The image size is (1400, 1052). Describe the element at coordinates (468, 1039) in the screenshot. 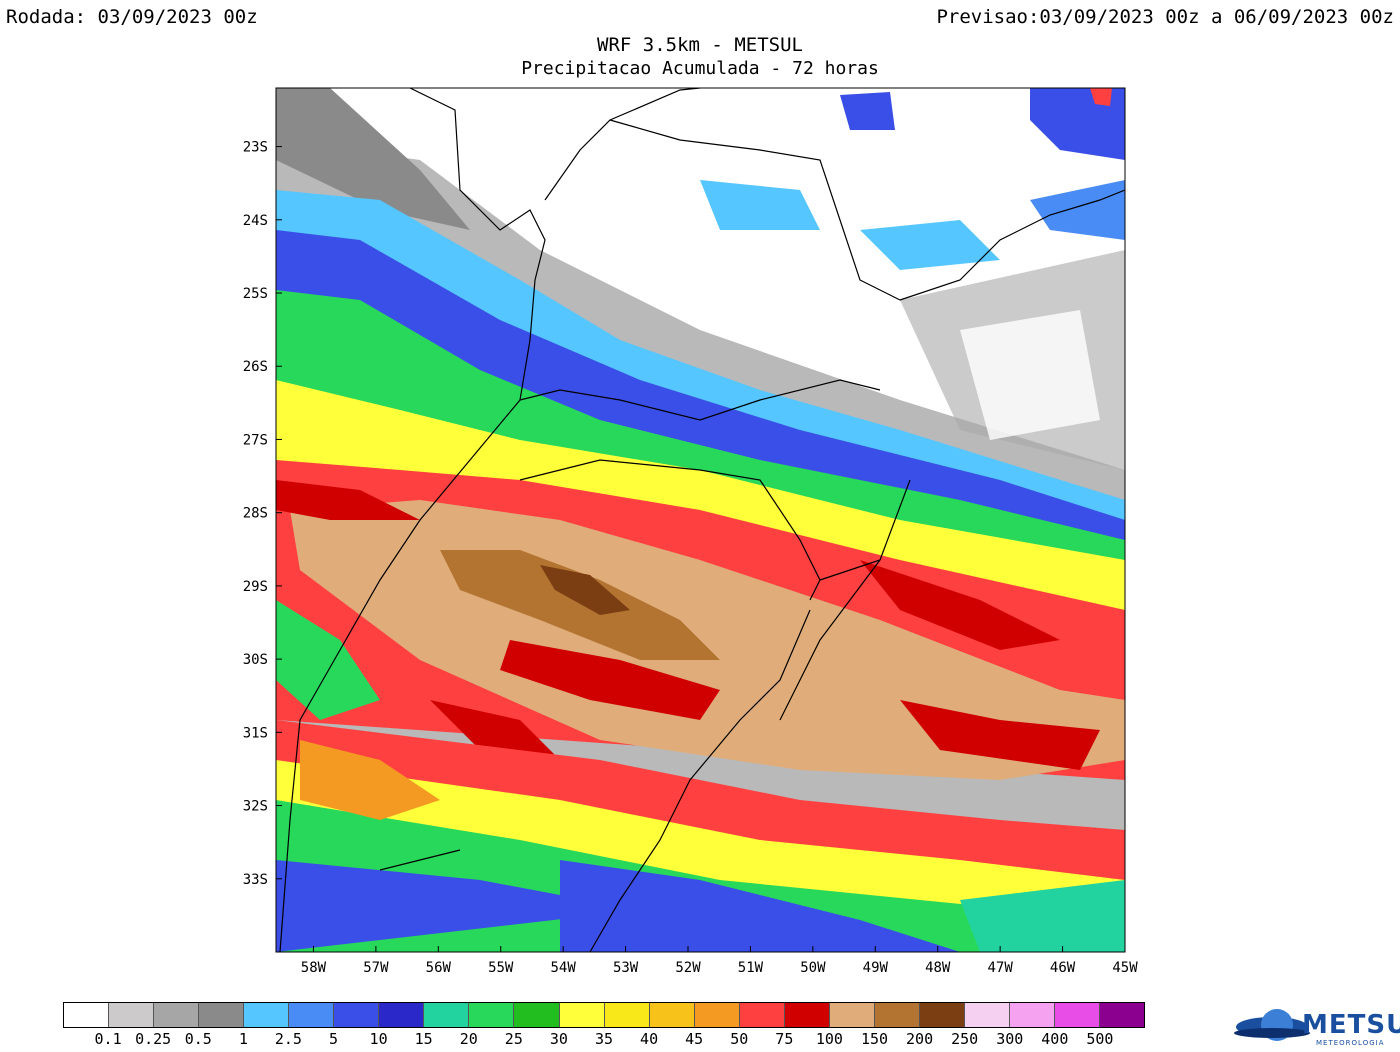

I see `legend-label: 20` at that location.